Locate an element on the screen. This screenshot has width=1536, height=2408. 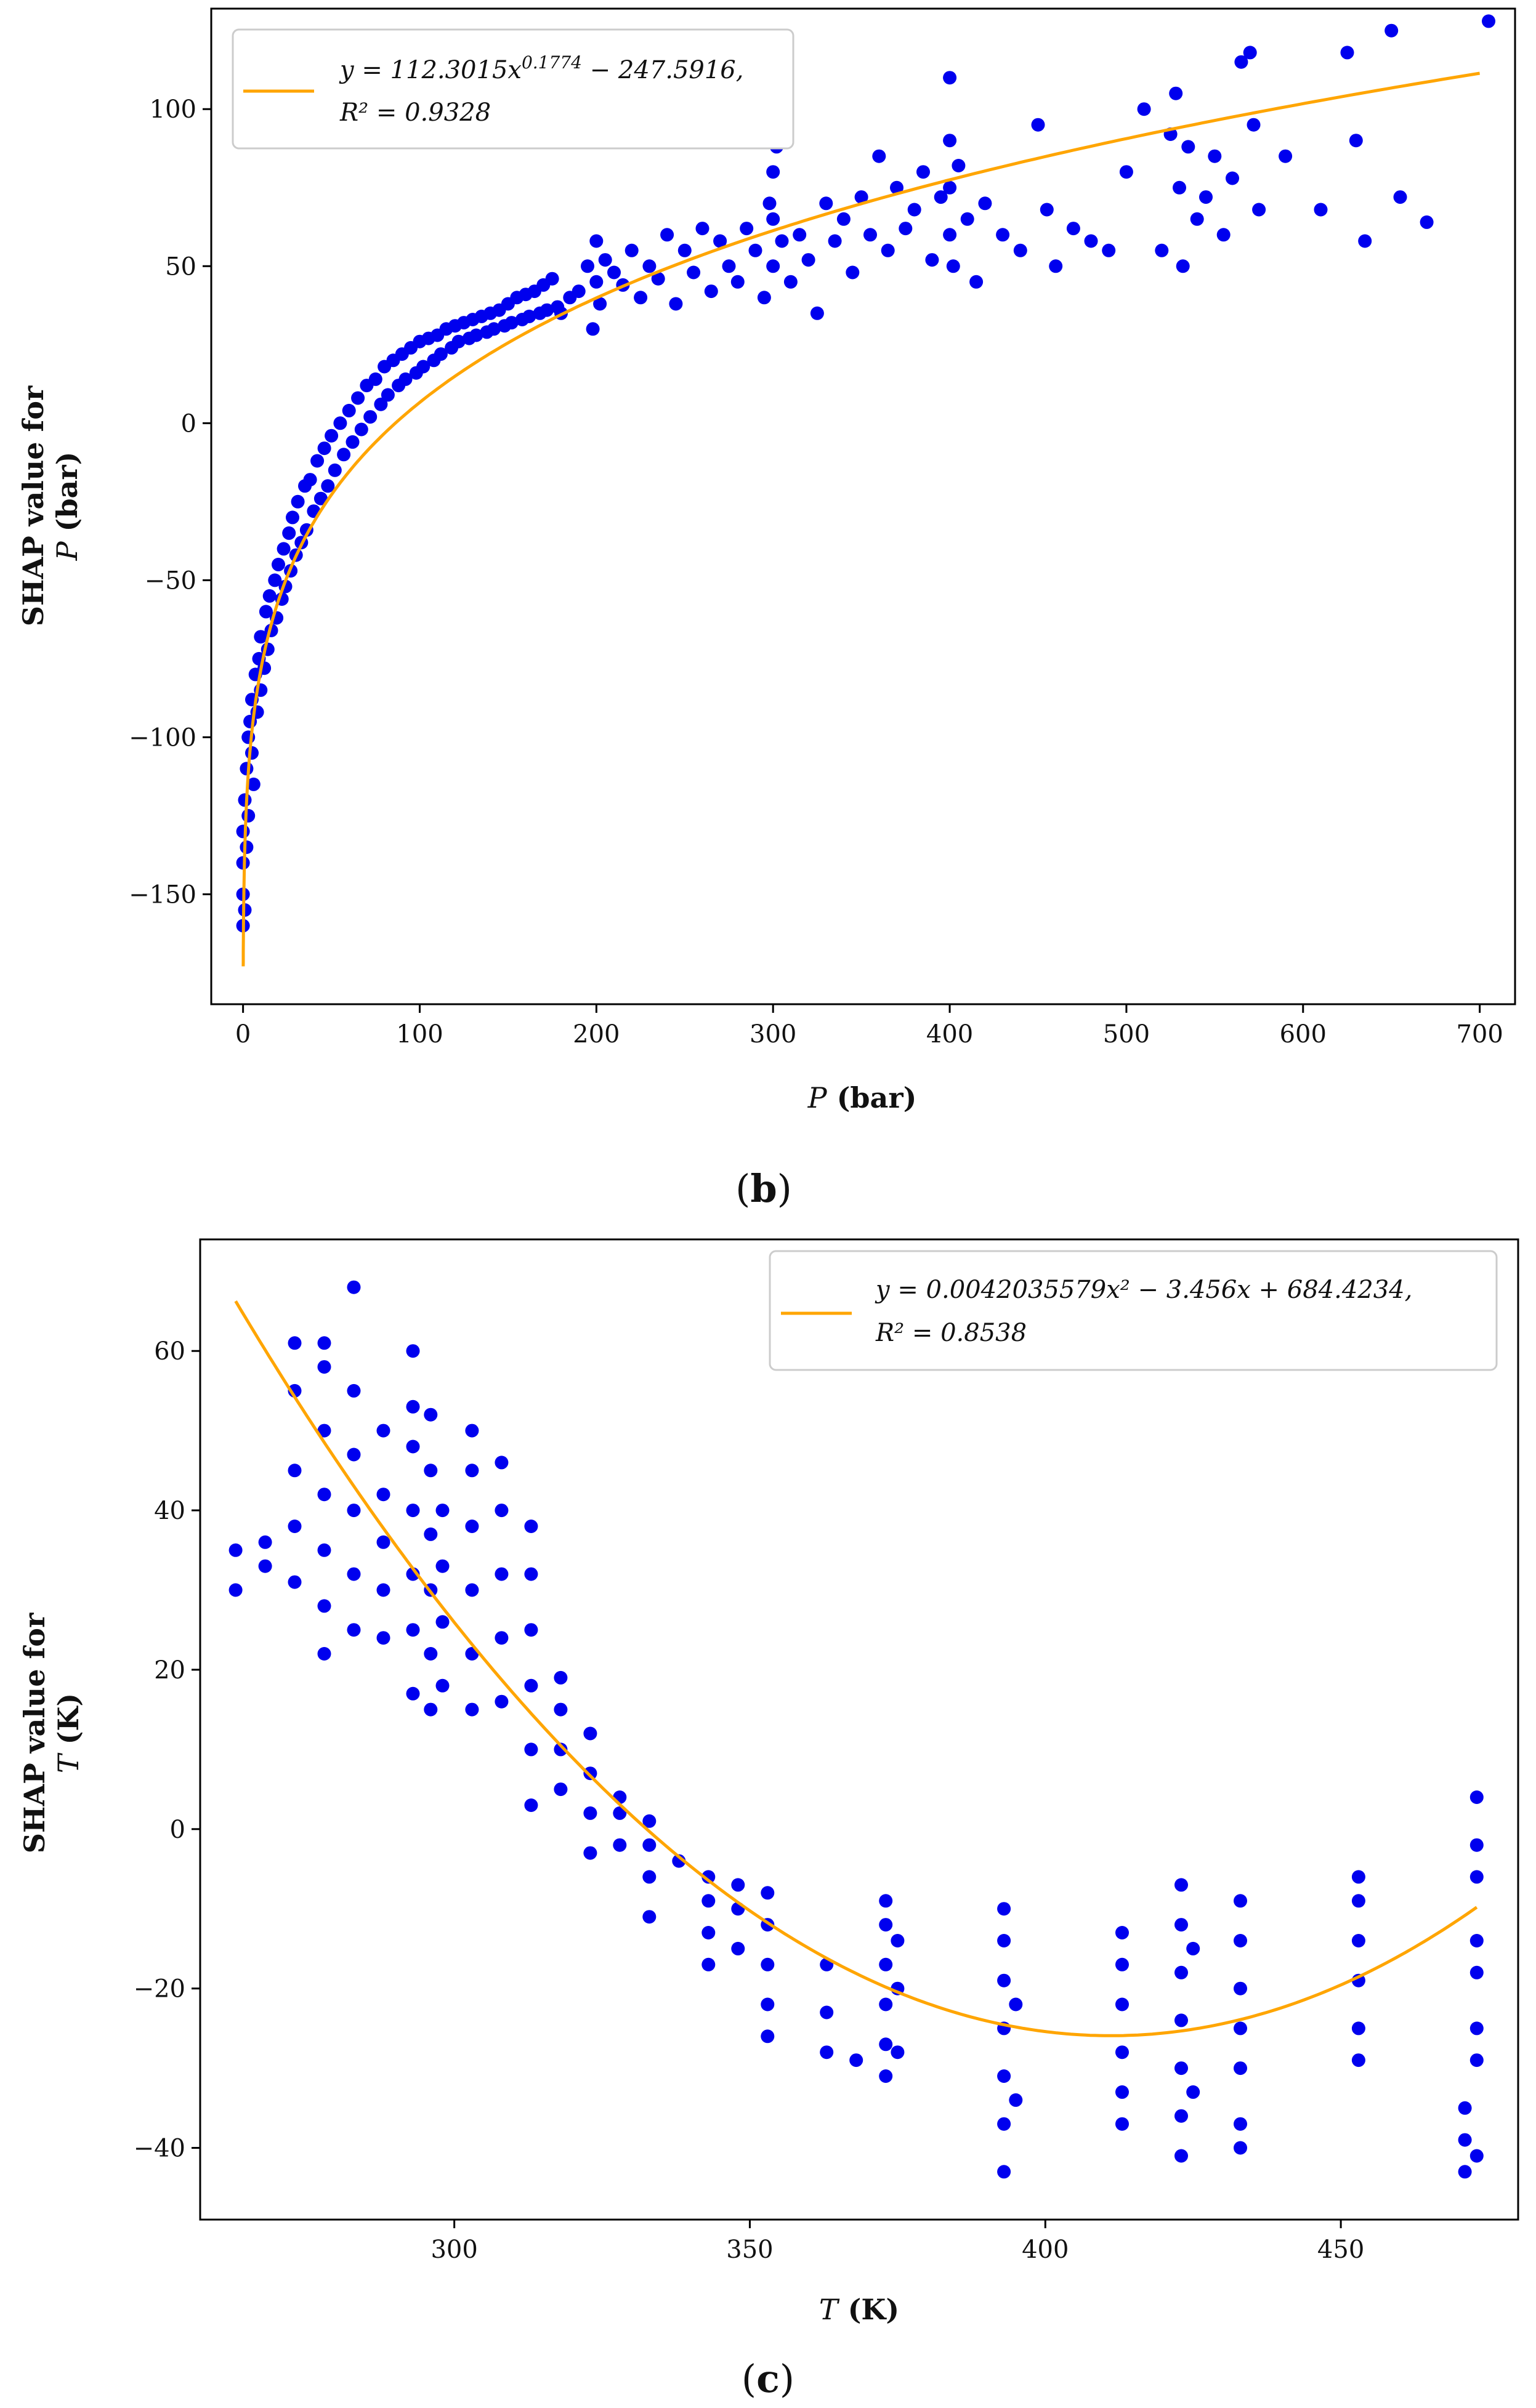
x-tick-label-c-300: 300 is located at coordinates (453, 2250).